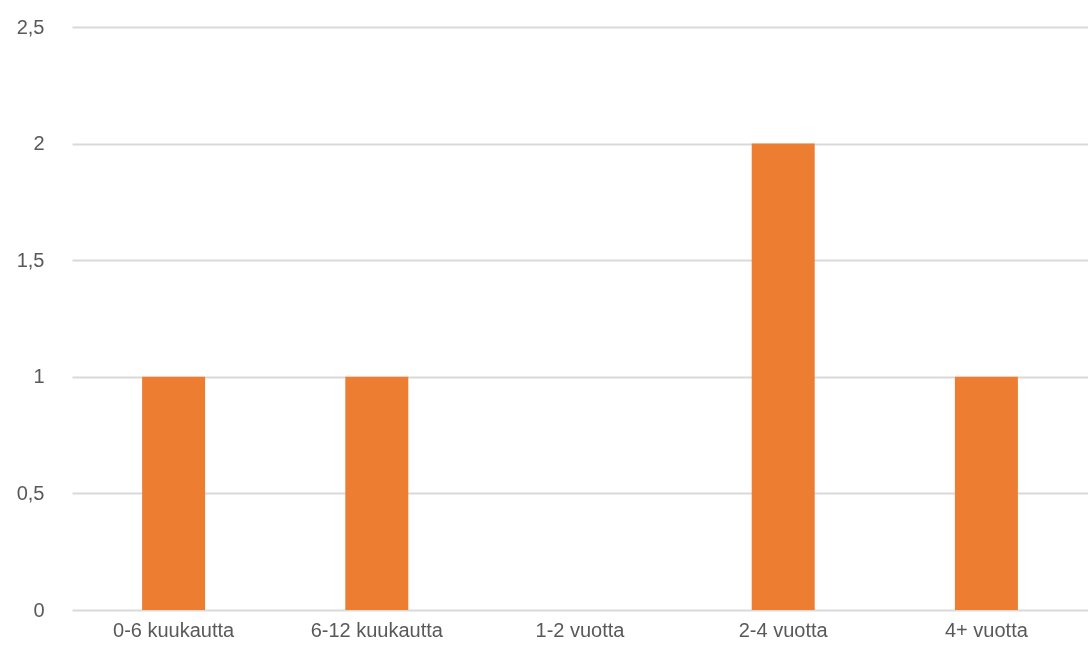  Describe the element at coordinates (986, 629) in the screenshot. I see `x-tick-label: 4+ vuotta` at that location.